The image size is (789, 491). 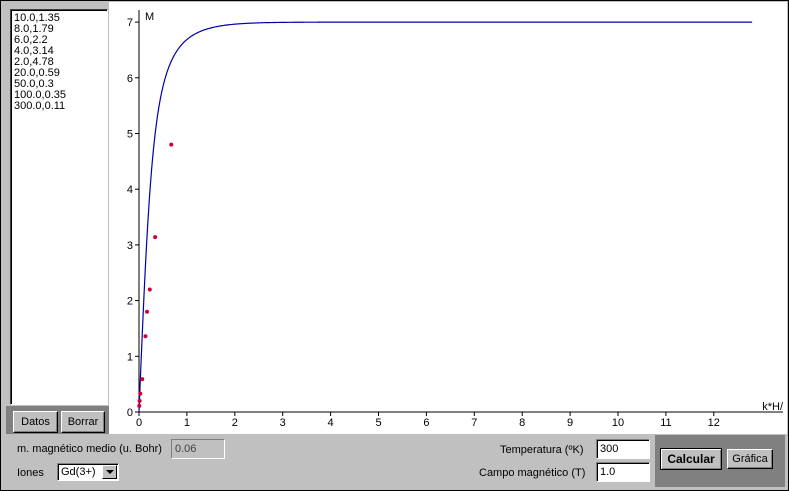 I want to click on x-tick-label: 0, so click(x=139, y=423).